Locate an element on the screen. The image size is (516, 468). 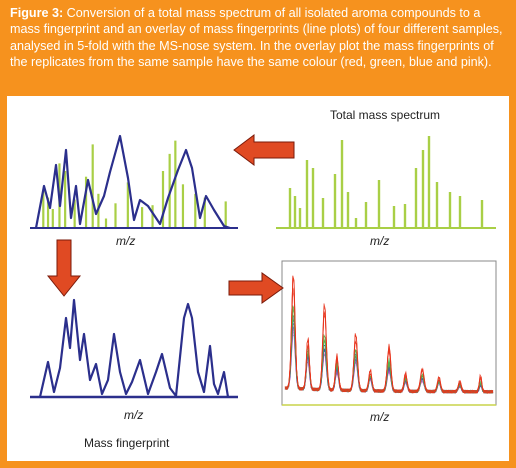
mass-fingerprint-line is located at coordinates (134, 348).